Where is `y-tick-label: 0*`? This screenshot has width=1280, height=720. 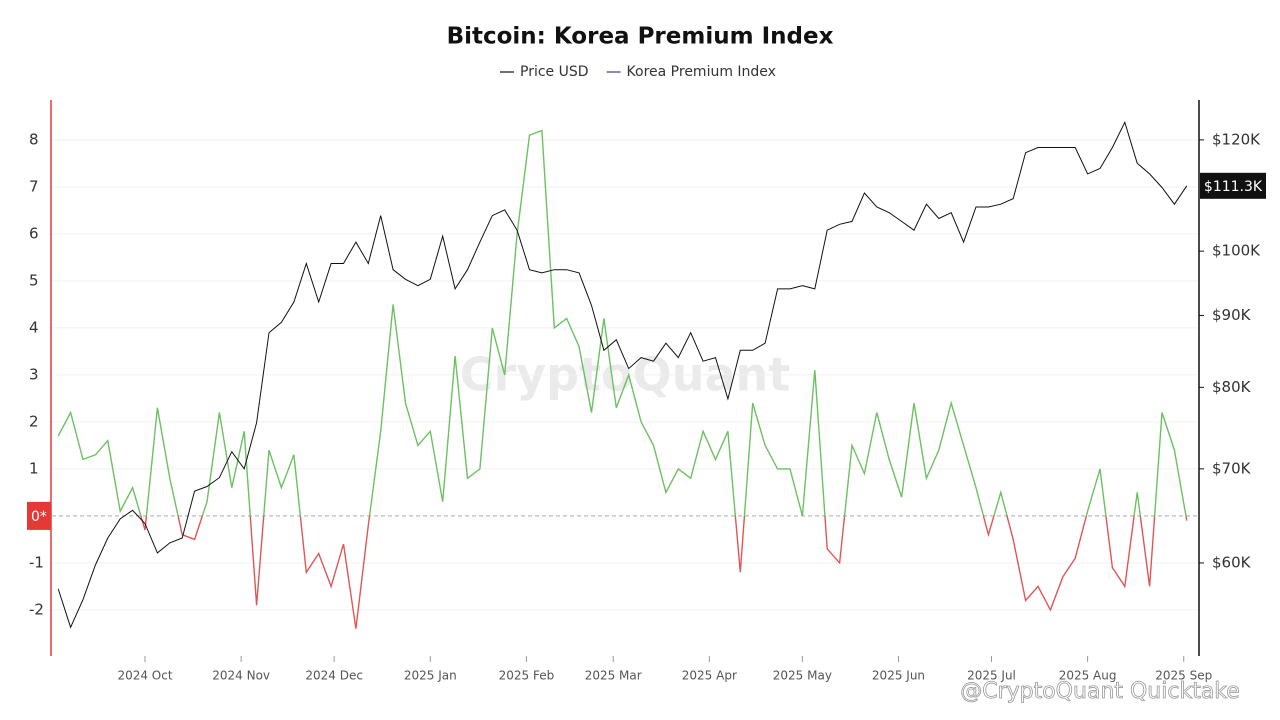
y-tick-label: 0* is located at coordinates (39, 517).